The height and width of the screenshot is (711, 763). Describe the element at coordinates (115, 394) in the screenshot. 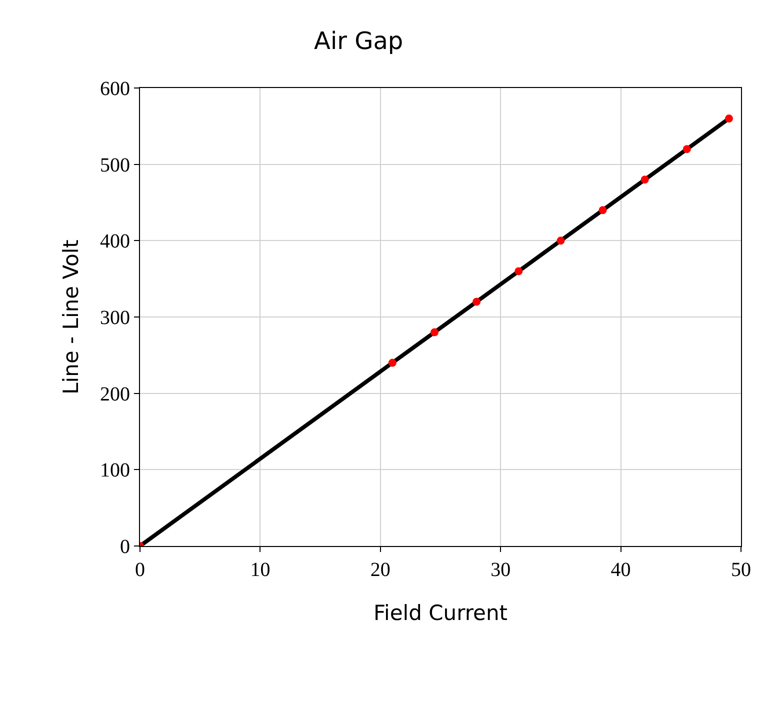

I see `y-tick-label: 200` at that location.